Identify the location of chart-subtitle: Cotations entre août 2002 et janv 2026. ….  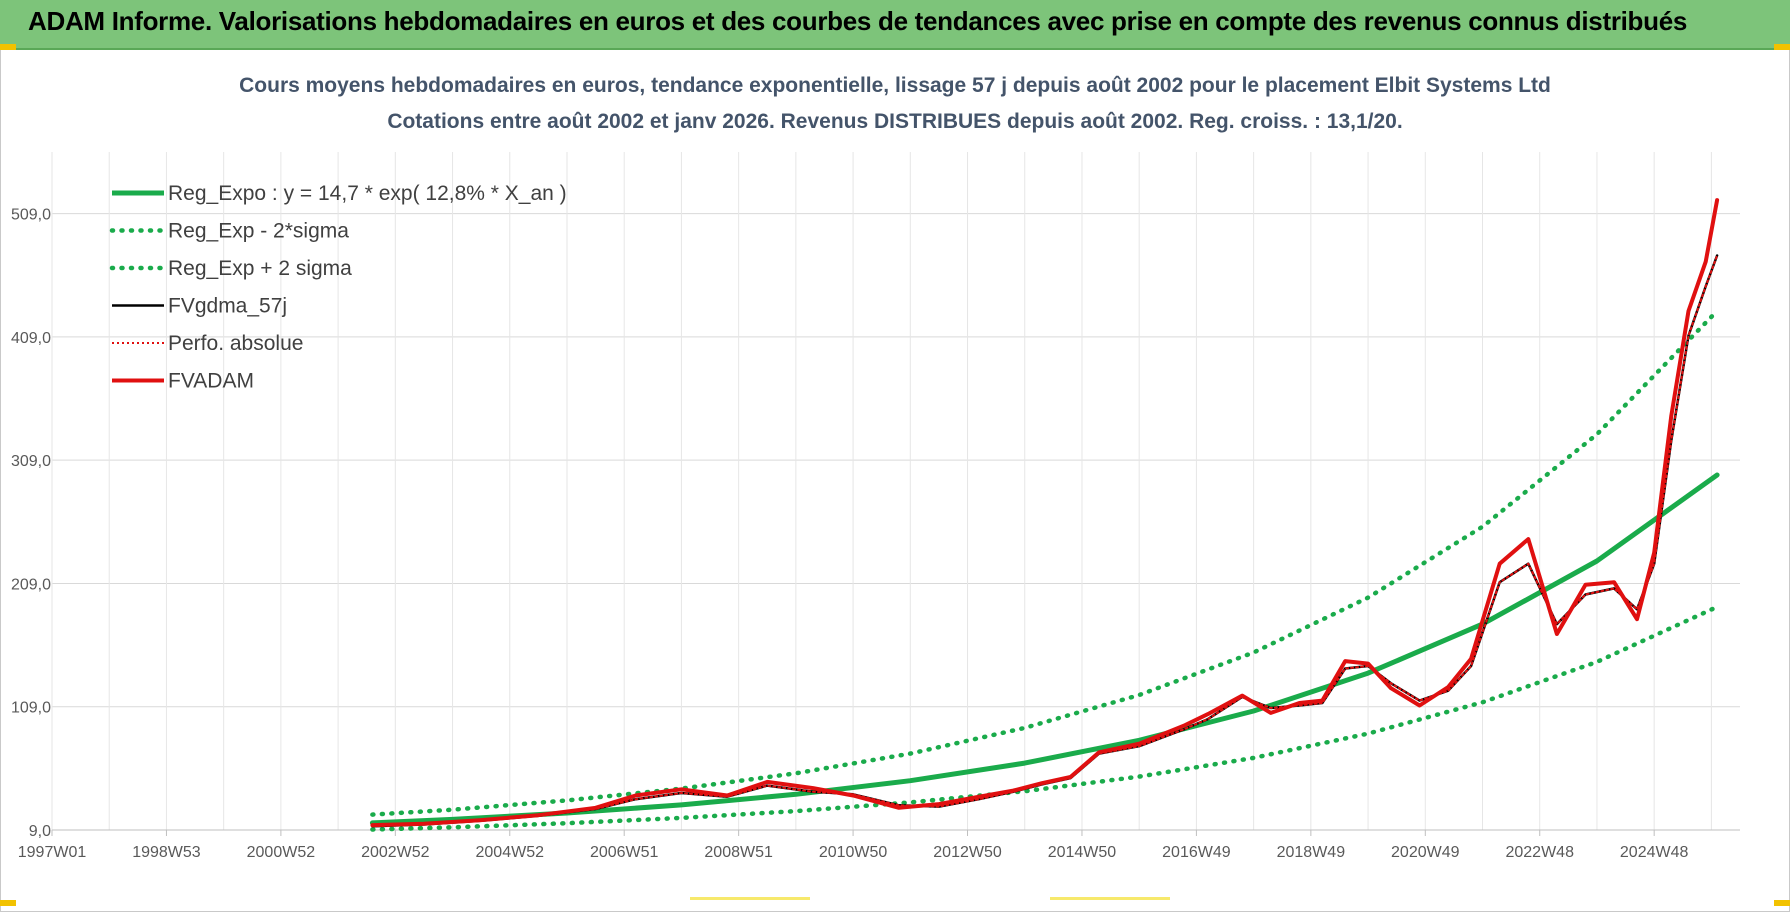
(895, 121).